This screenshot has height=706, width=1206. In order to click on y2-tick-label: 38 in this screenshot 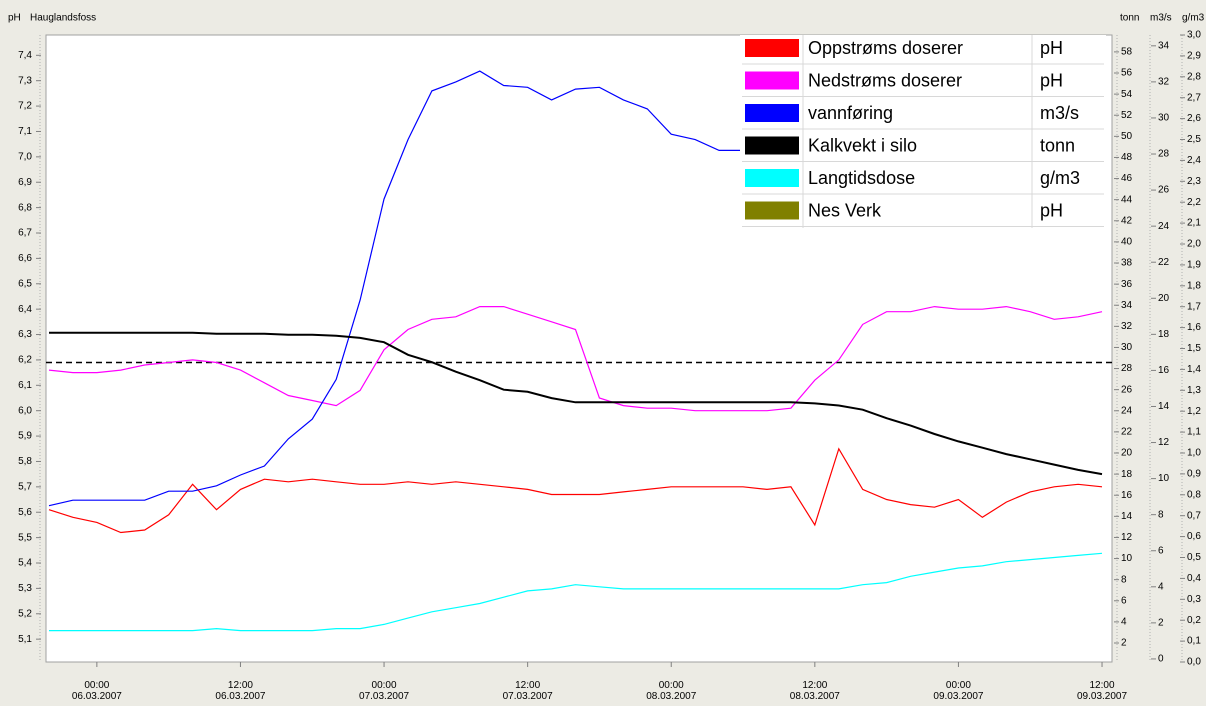, I will do `click(1127, 263)`.